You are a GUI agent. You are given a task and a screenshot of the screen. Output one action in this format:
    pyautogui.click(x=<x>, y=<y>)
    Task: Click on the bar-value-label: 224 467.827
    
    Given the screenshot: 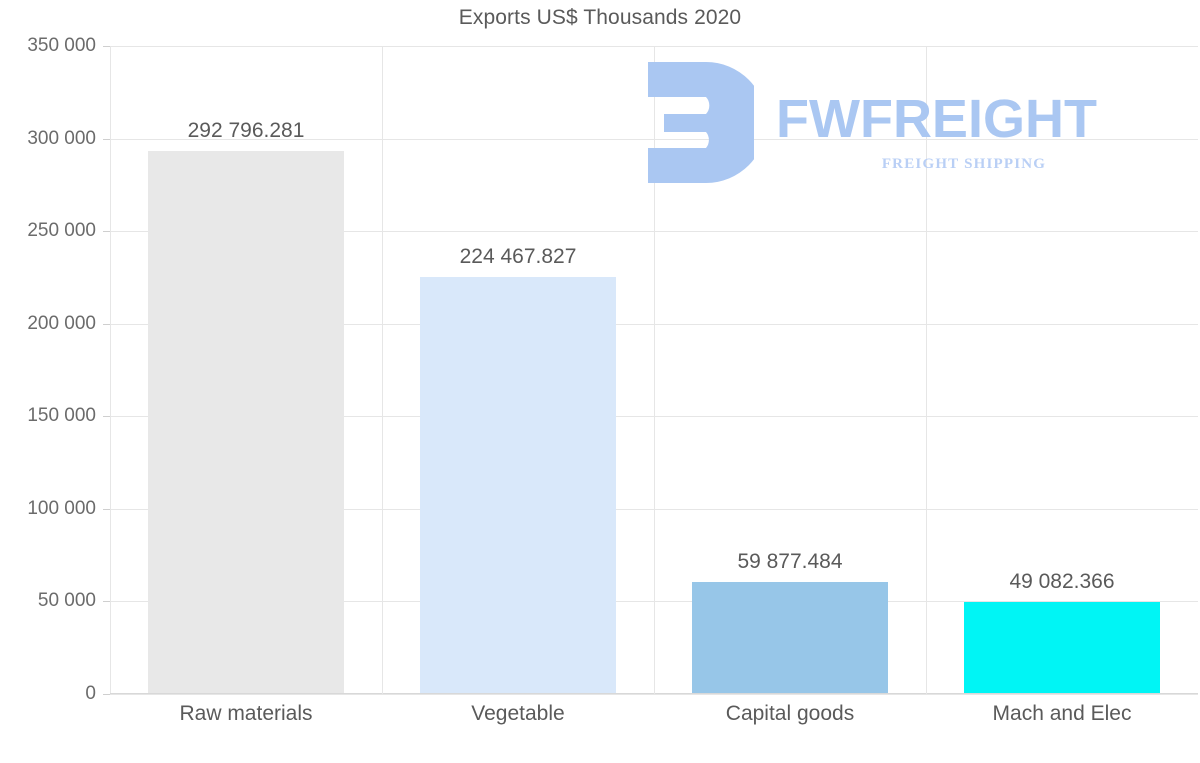 What is the action you would take?
    pyautogui.click(x=518, y=257)
    